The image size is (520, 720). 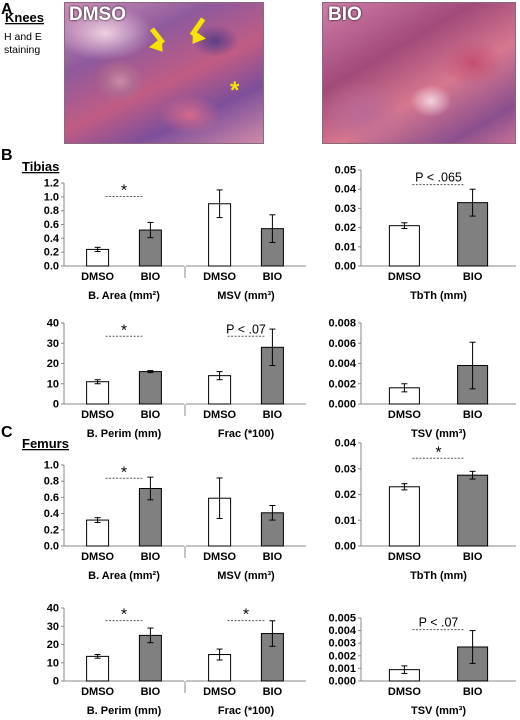 What do you see at coordinates (51, 253) in the screenshot?
I see `y-tick-label: 0.2` at bounding box center [51, 253].